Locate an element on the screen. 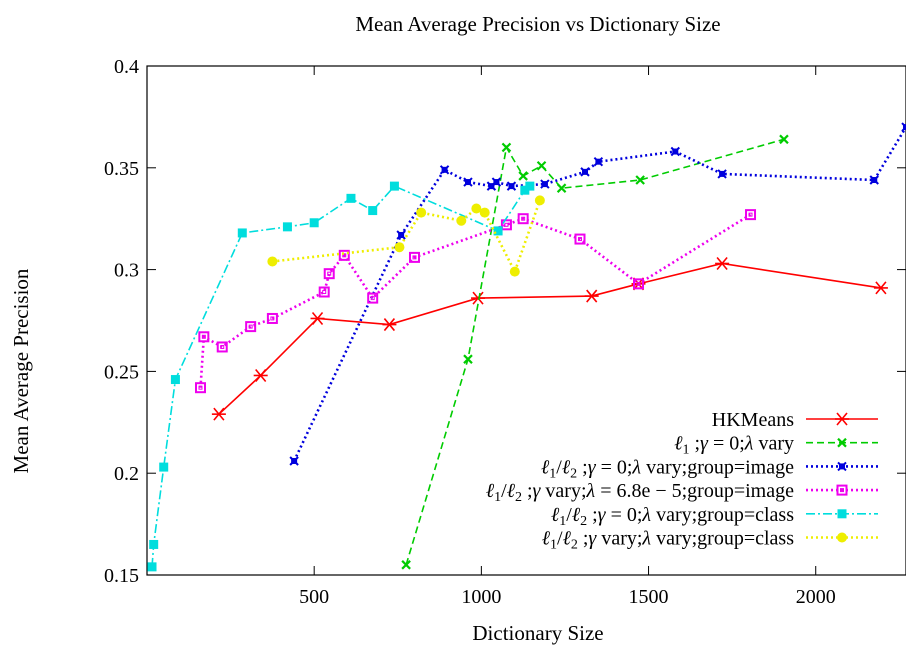  y-tick-label: 0.35 is located at coordinates (121, 169).